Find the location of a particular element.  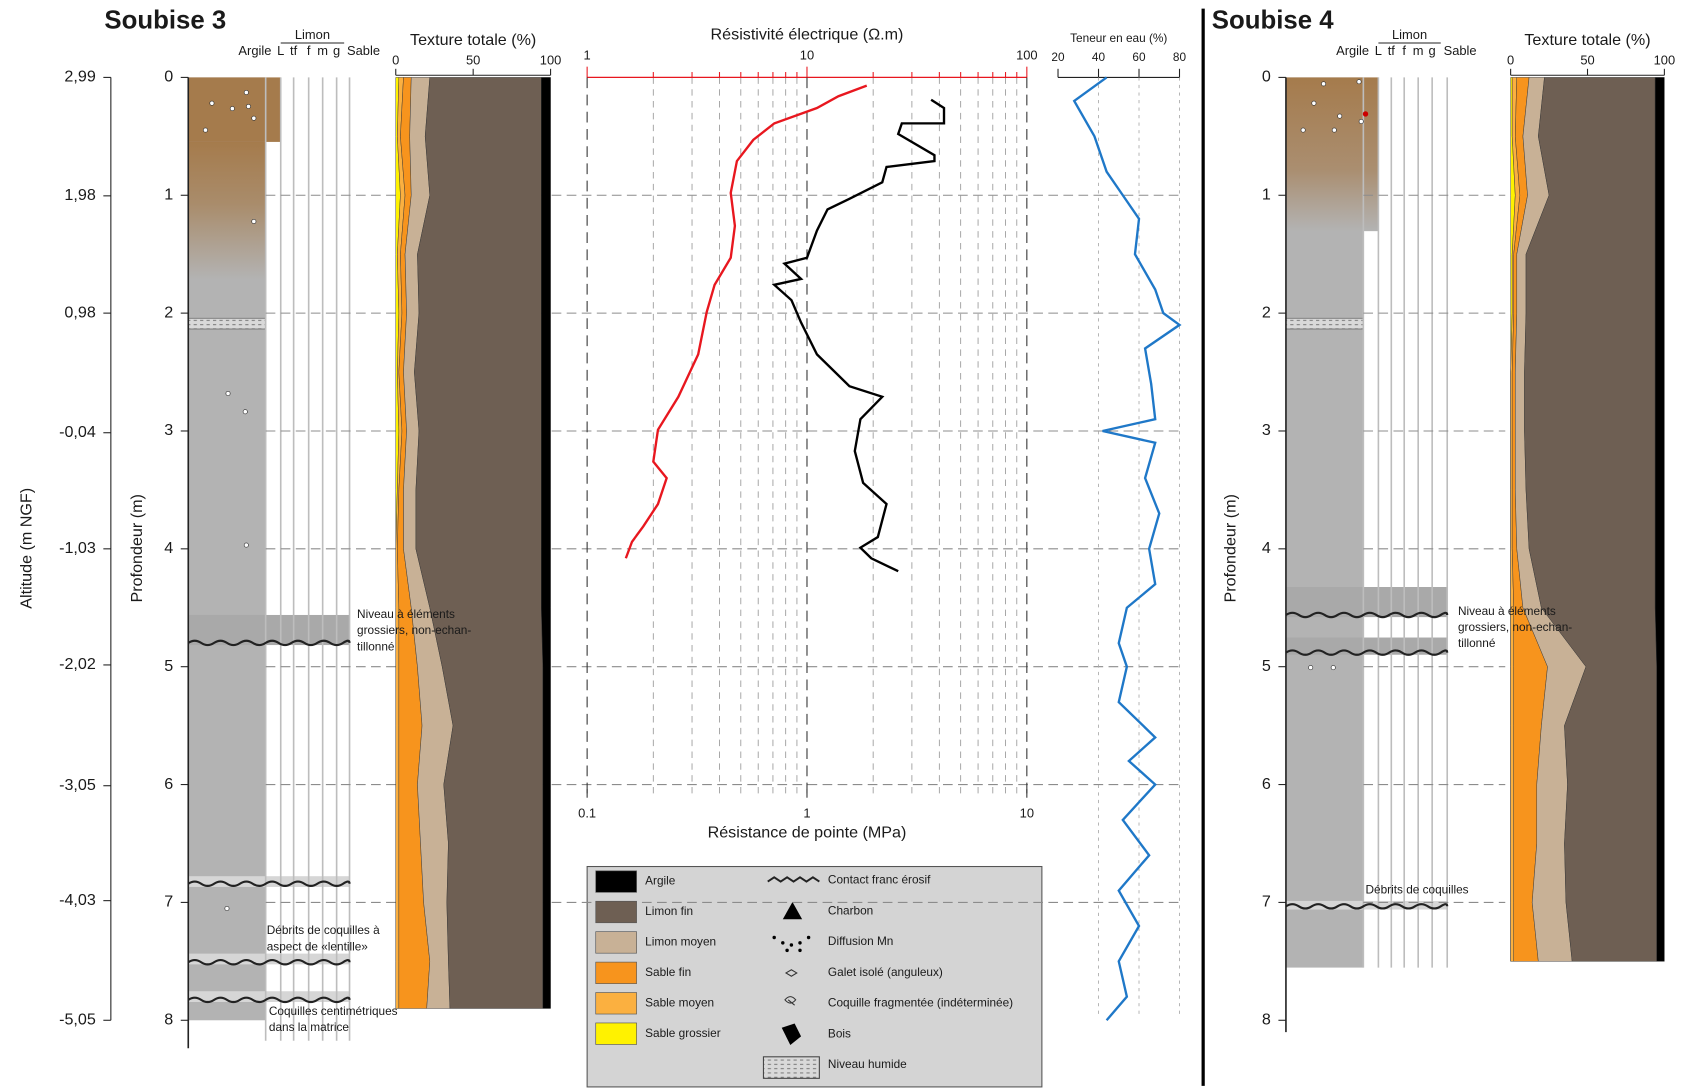

y2-tick-label: 1,98 is located at coordinates (79, 195).